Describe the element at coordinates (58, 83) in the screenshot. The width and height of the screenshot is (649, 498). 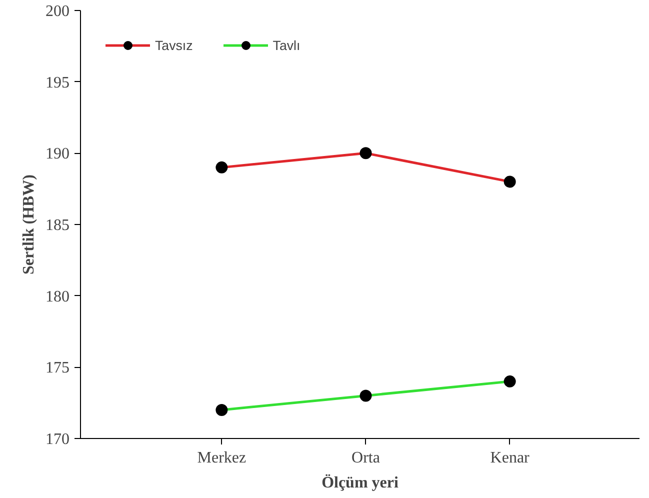
I see `y-tick-label: 195` at that location.